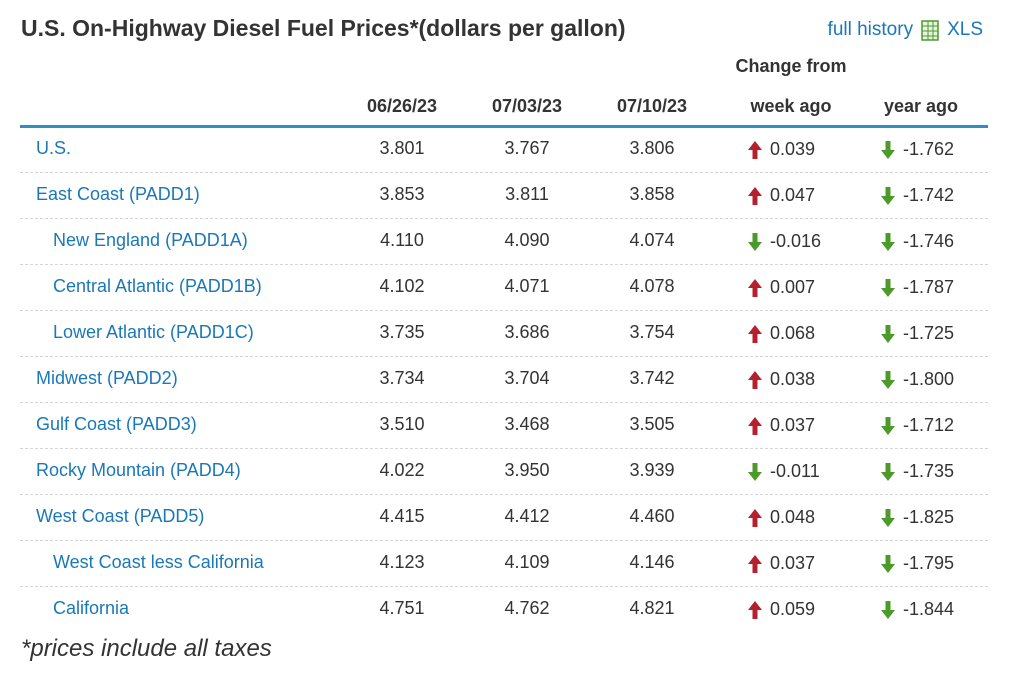 Image resolution: width=1024 pixels, height=678 pixels. I want to click on year-change-cell: -1.746, so click(917, 241).